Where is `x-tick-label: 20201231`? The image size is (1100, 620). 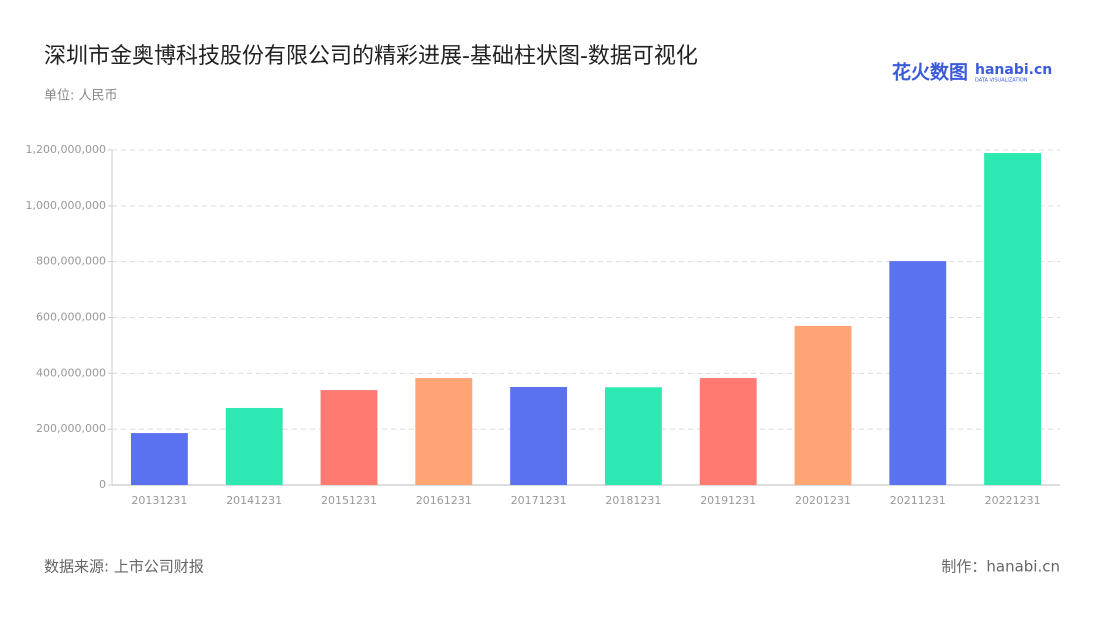 x-tick-label: 20201231 is located at coordinates (823, 500).